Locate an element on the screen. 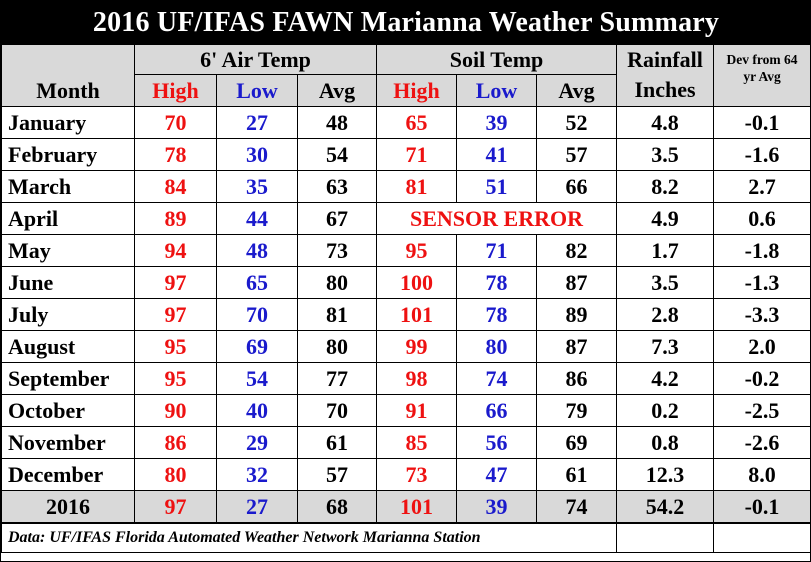 The image size is (811, 562). air-high-cell: 80 is located at coordinates (175, 474).